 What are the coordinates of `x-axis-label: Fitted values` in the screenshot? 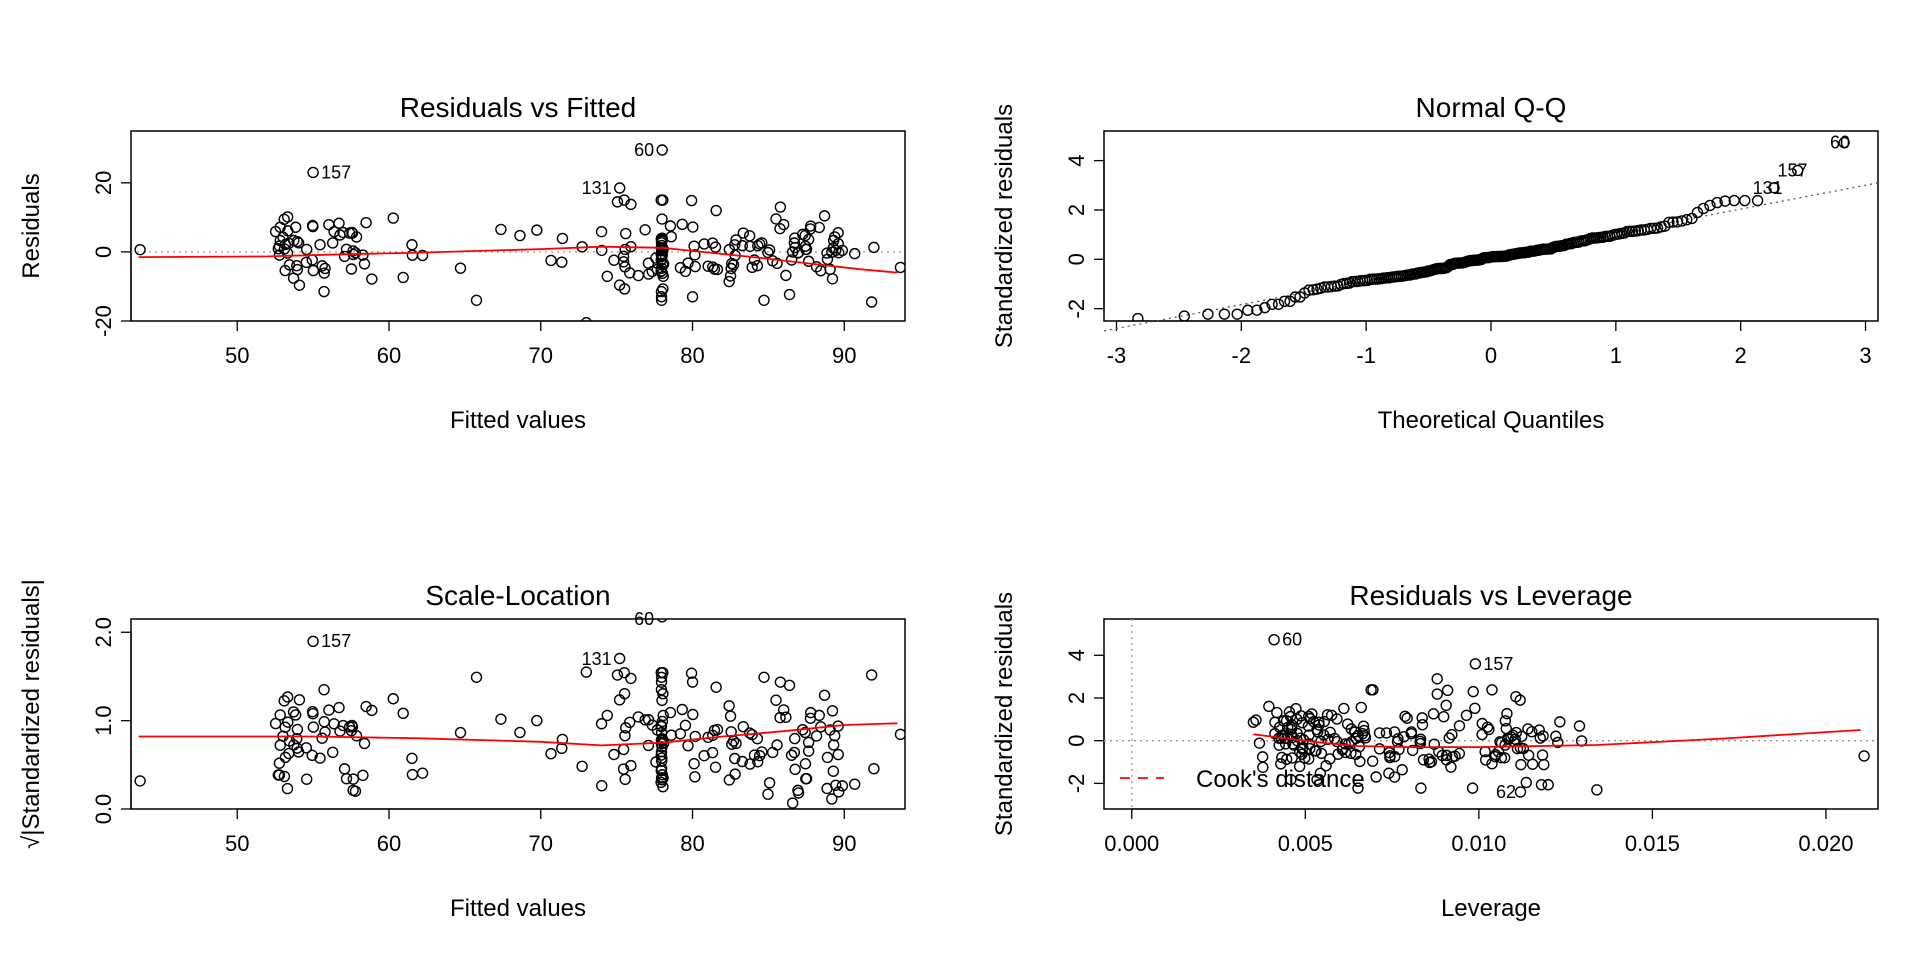 It's located at (518, 908).